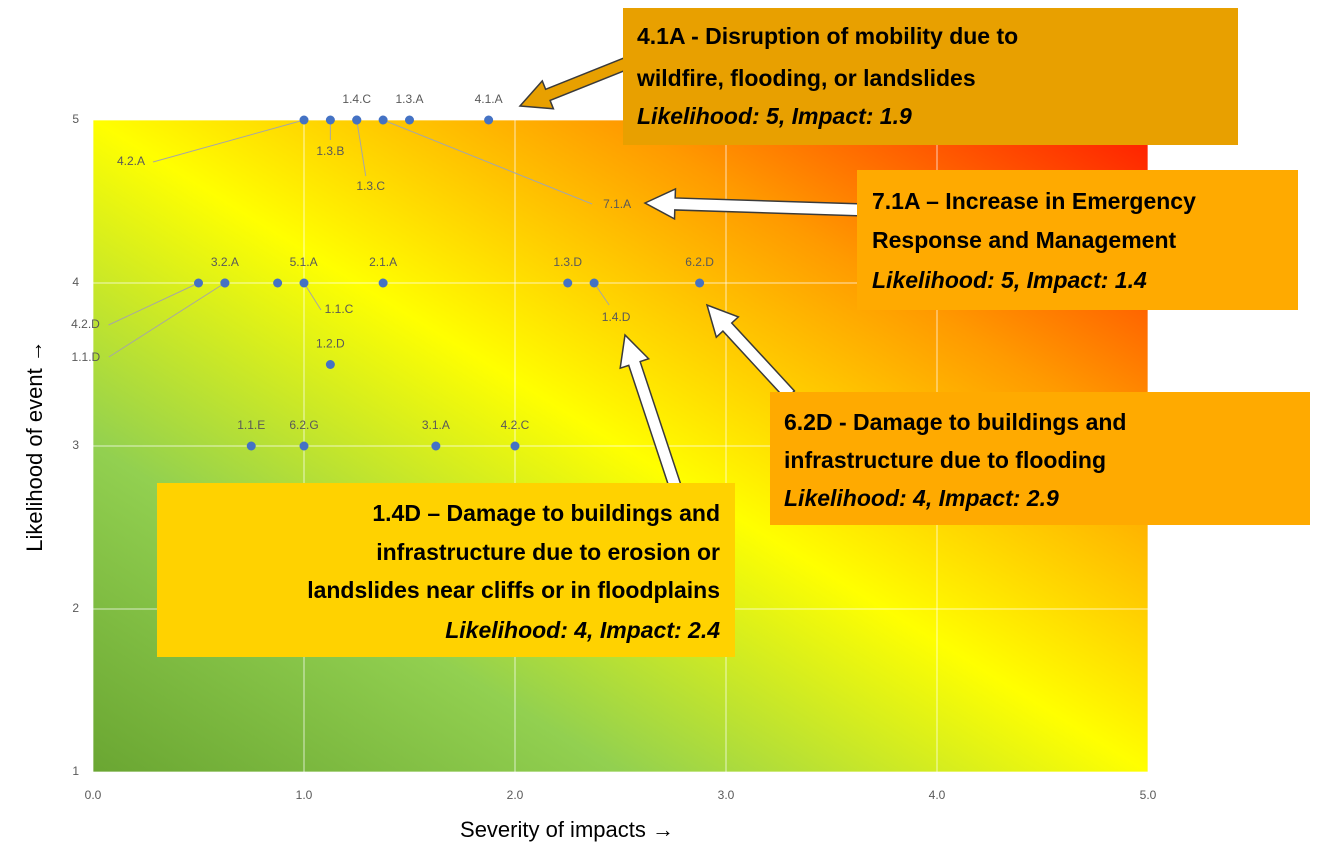  What do you see at coordinates (945, 460) in the screenshot?
I see `callout-text: infrastructure due to flooding` at bounding box center [945, 460].